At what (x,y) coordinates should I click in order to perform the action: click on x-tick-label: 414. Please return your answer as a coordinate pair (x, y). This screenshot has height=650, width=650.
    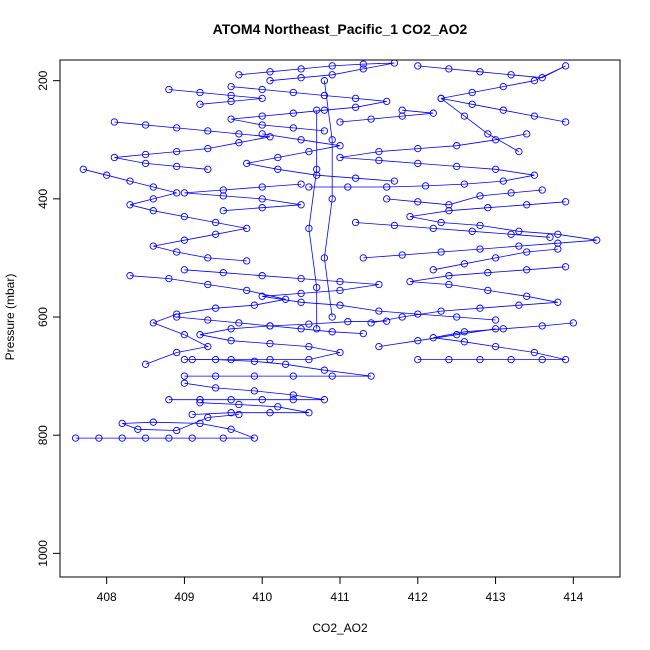
    Looking at the image, I should click on (573, 597).